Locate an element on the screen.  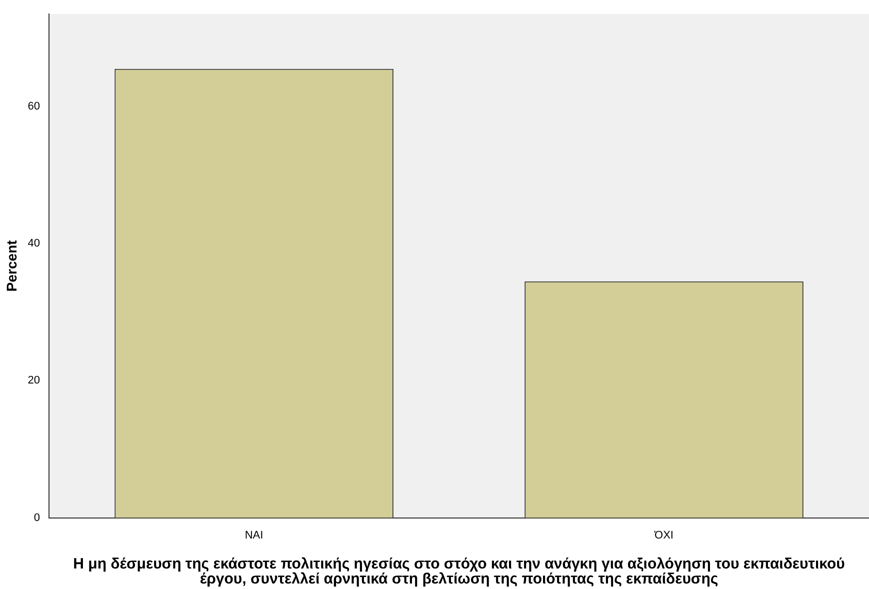
y-tick-label: 60 is located at coordinates (34, 106).